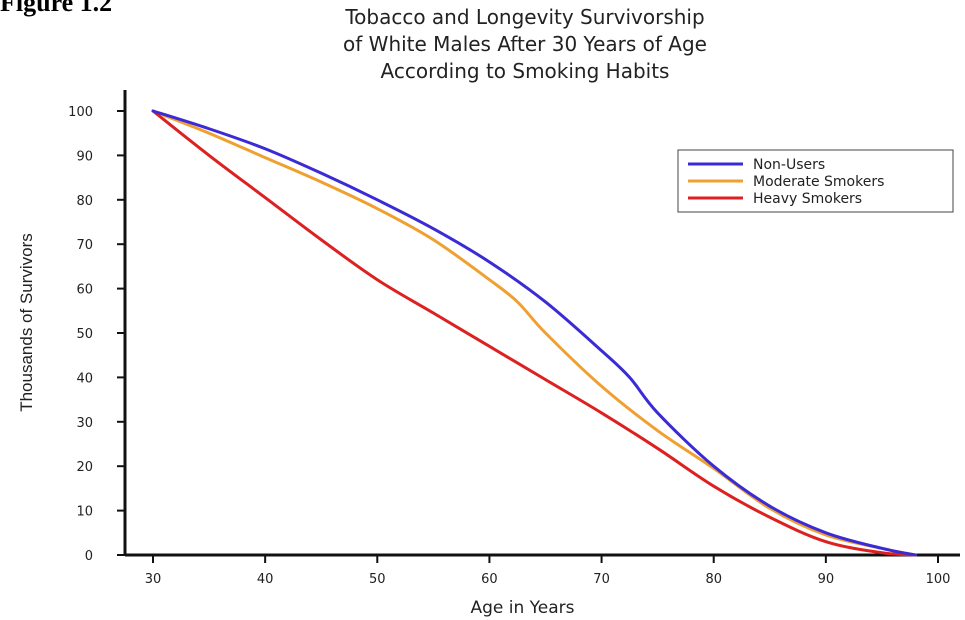  I want to click on x-tick-label-40: 40, so click(265, 579).